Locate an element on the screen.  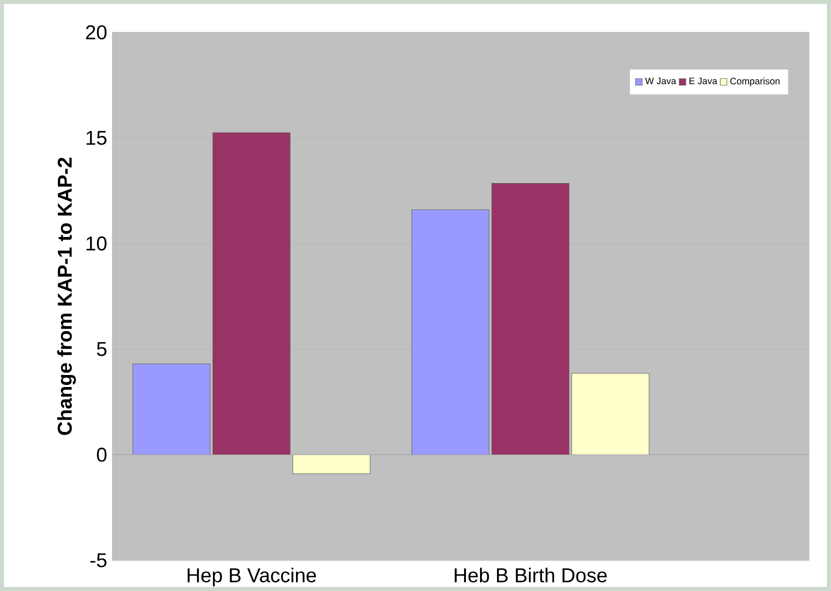
x-tick-label: Hep B Vaccine is located at coordinates (252, 577).